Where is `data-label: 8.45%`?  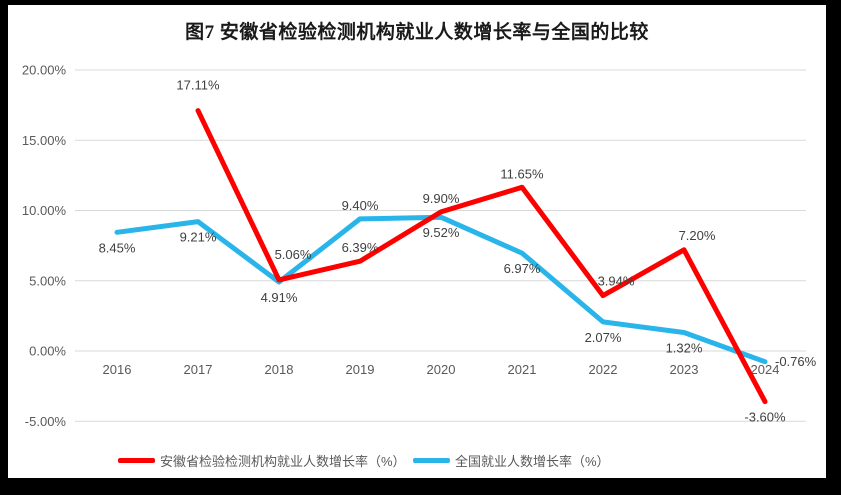
data-label: 8.45% is located at coordinates (117, 247).